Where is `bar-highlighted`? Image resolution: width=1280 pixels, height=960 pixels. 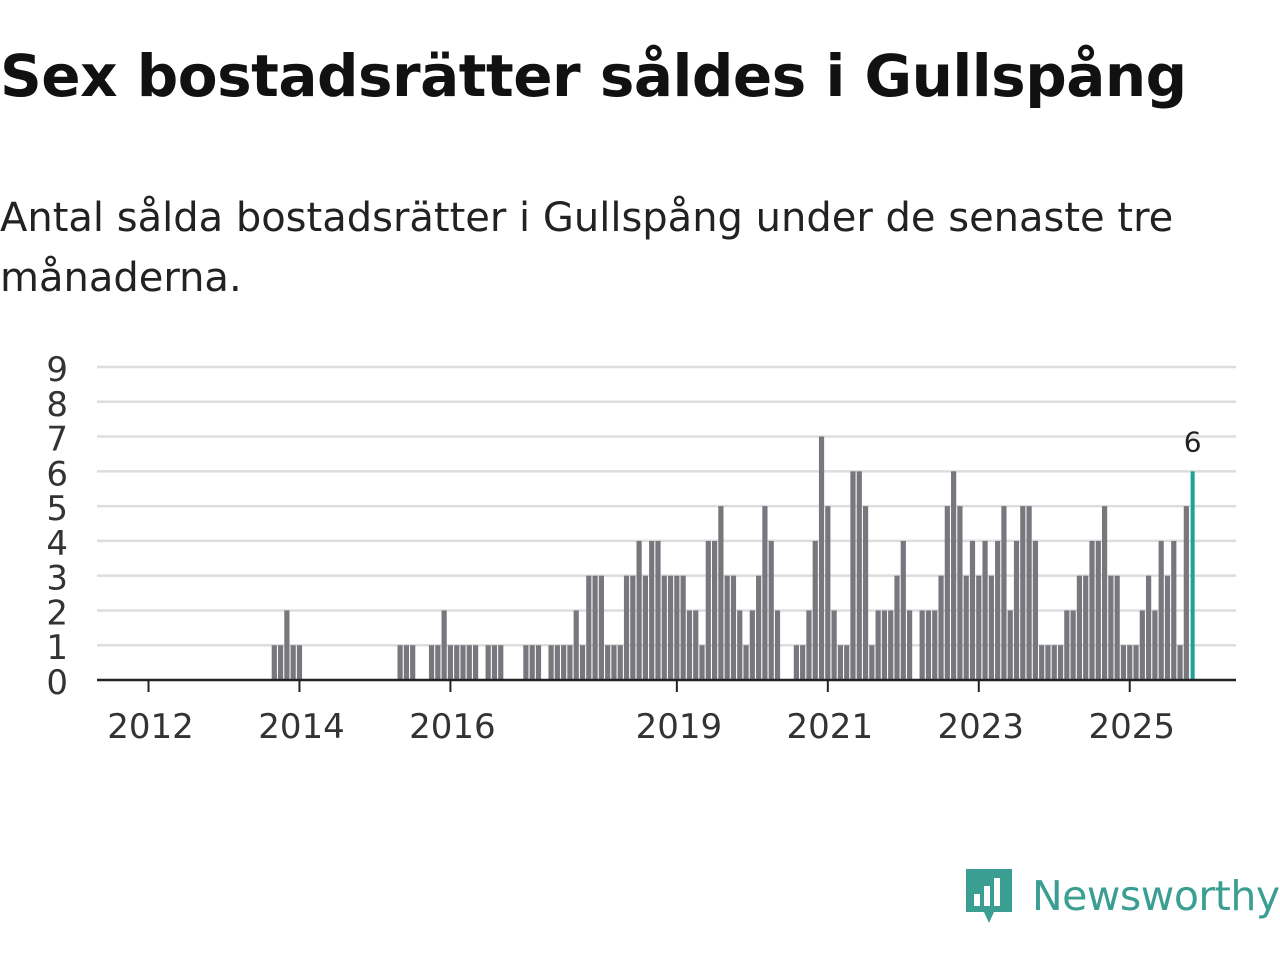
bar-highlighted is located at coordinates (1192, 575).